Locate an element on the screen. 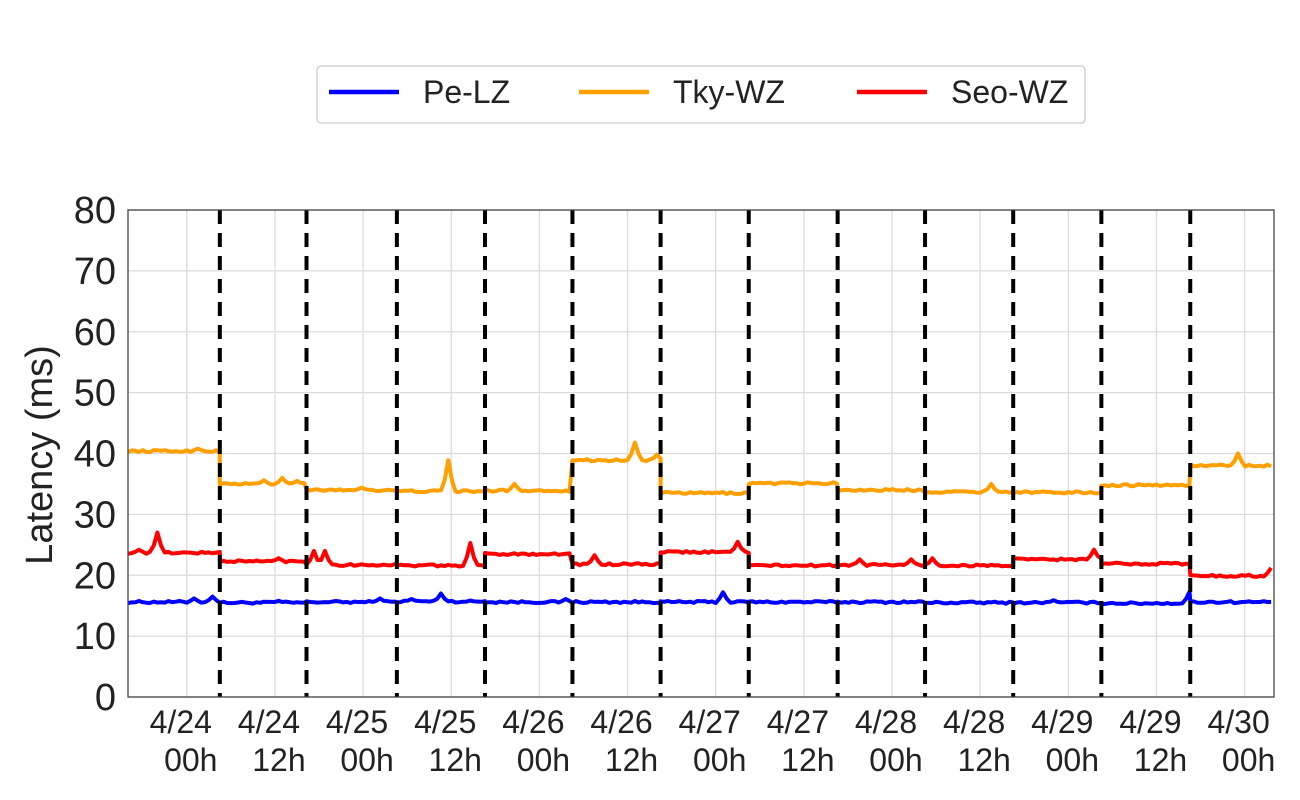  series-line-pe-lz is located at coordinates (699, 598).